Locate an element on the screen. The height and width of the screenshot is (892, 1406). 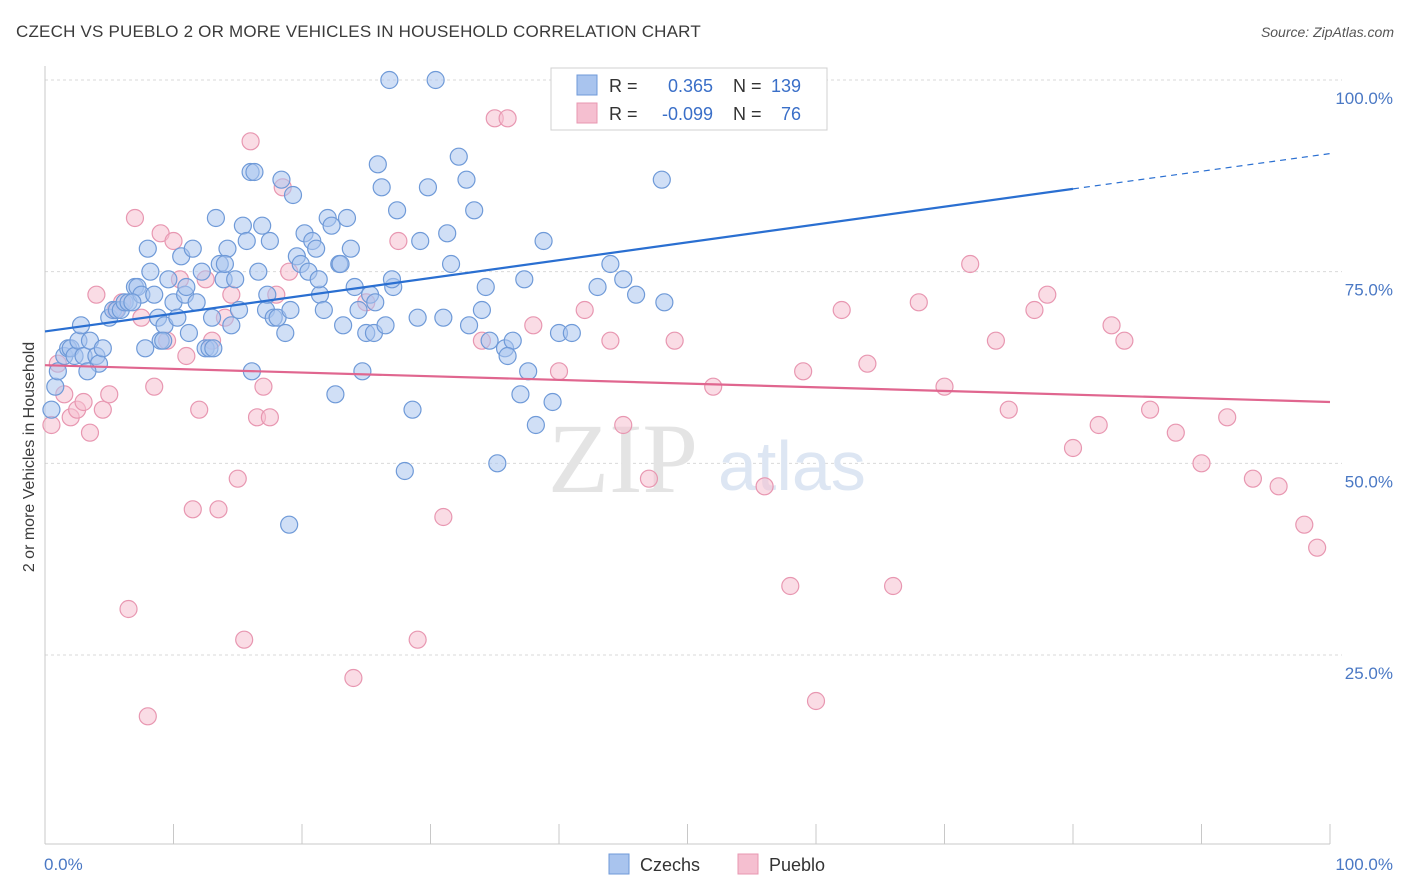
legend-pueblo-label: Pueblo is located at coordinates (797, 865).